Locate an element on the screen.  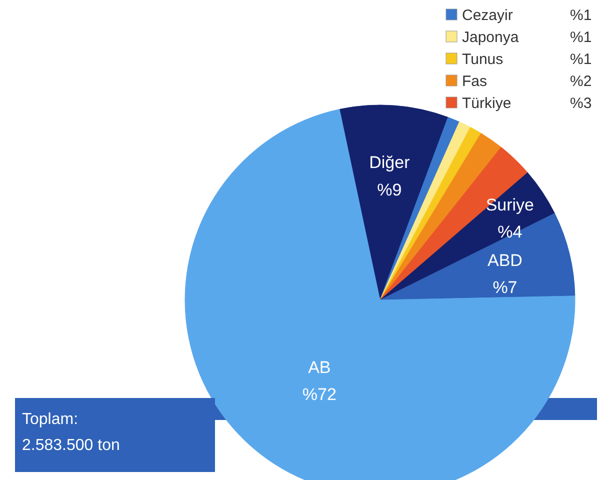
data-label: %4 is located at coordinates (510, 232).